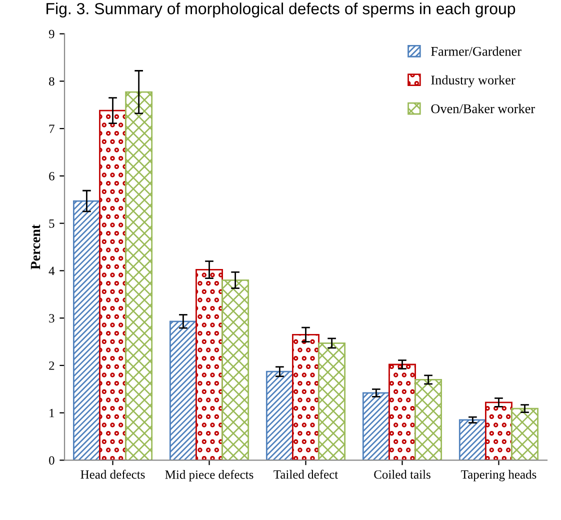 The height and width of the screenshot is (520, 561). Describe the element at coordinates (306, 474) in the screenshot. I see `x-tick-label: Tailed defect` at that location.